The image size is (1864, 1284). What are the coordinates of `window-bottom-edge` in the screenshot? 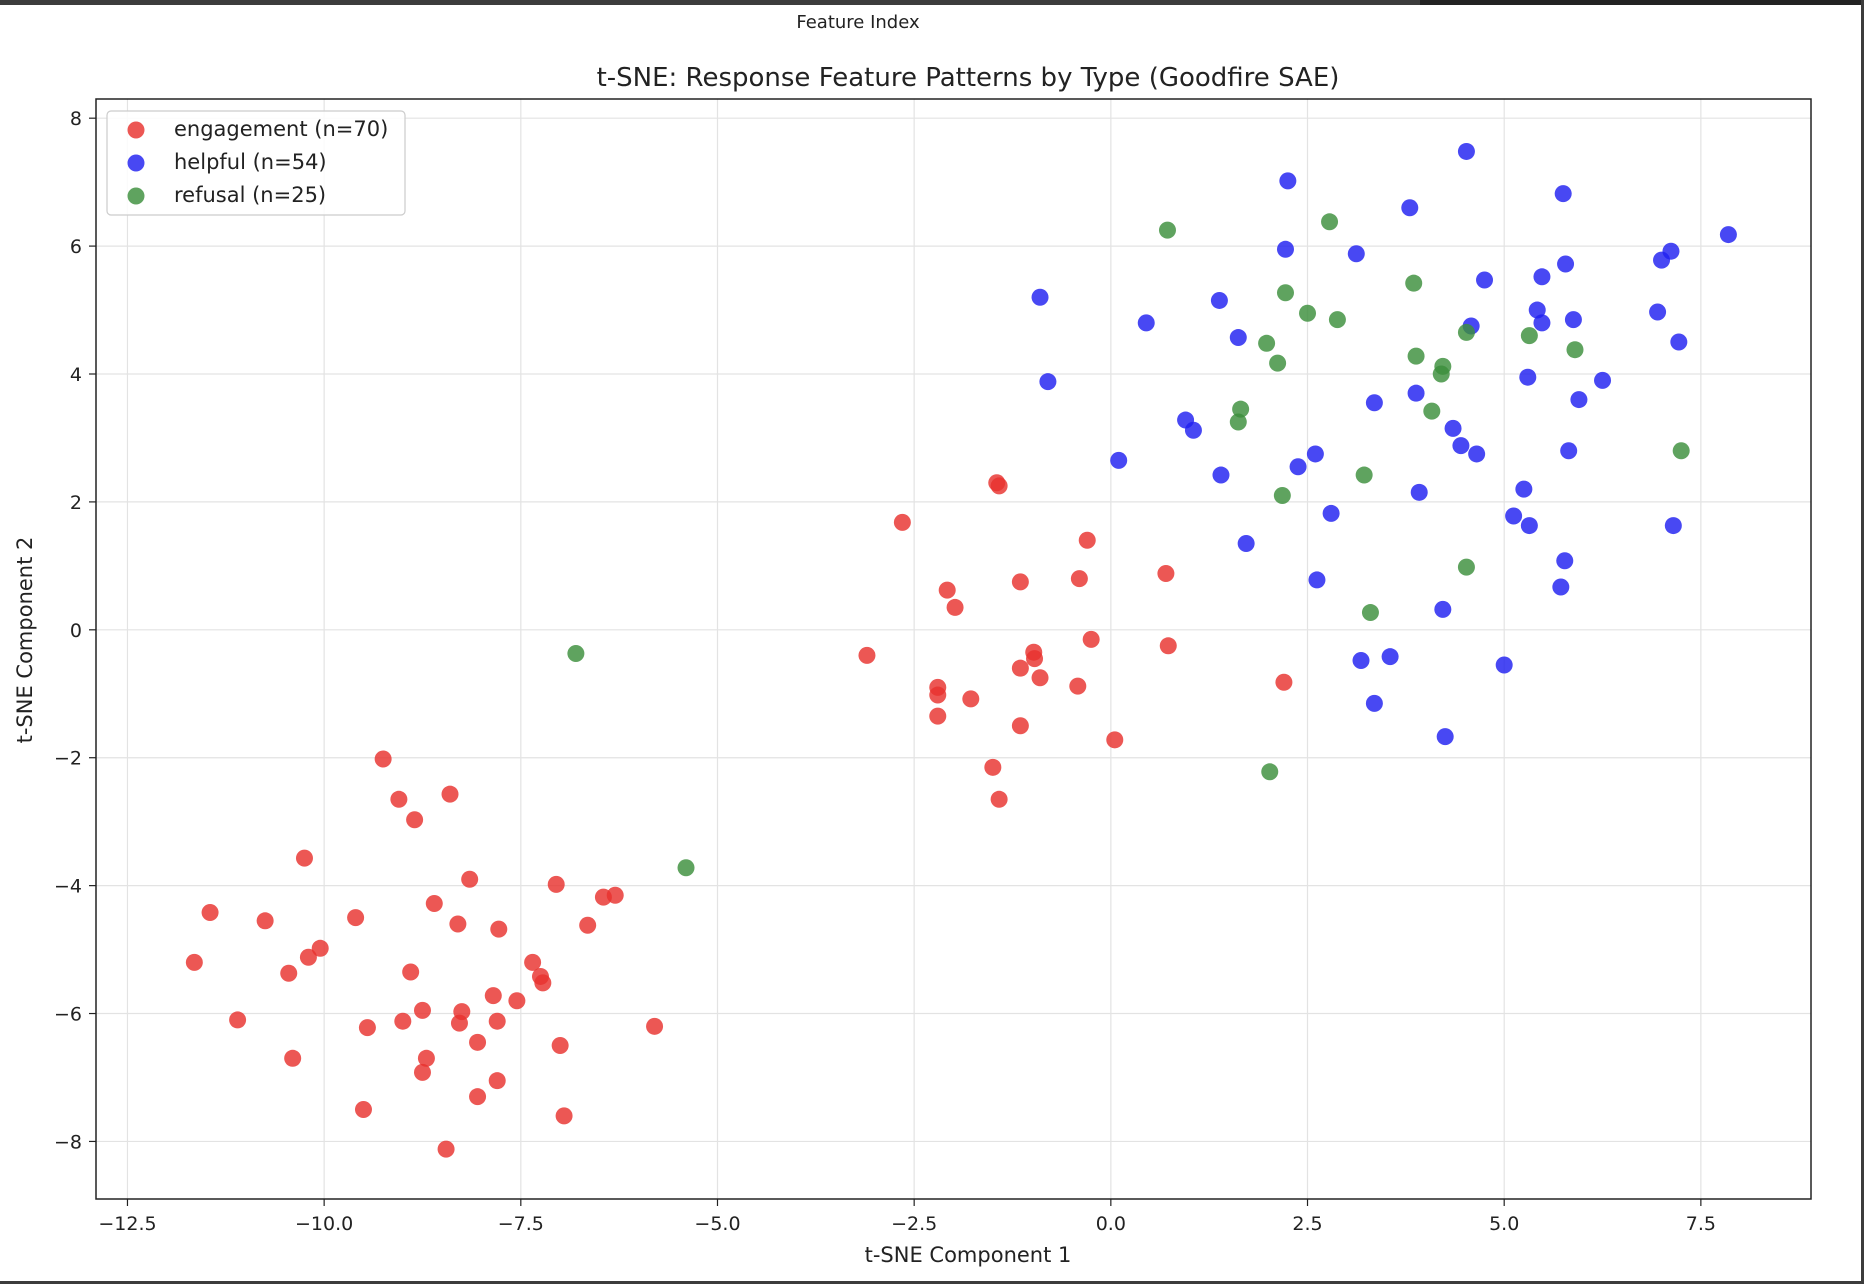 It's located at (932, 1282).